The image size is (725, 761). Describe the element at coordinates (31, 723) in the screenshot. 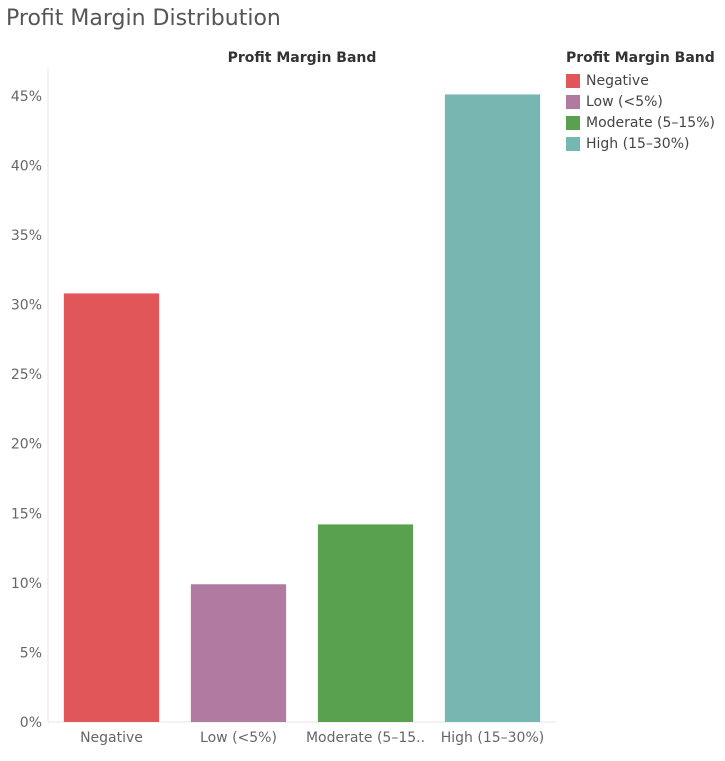

I see `y-tick-label: 0%` at that location.